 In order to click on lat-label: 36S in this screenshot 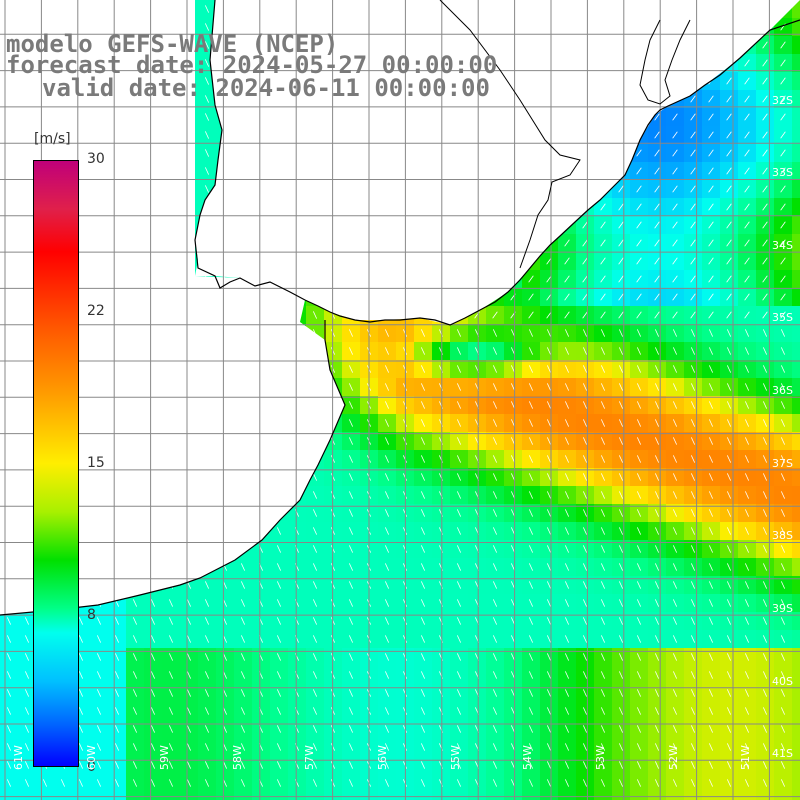, I will do `click(782, 390)`.